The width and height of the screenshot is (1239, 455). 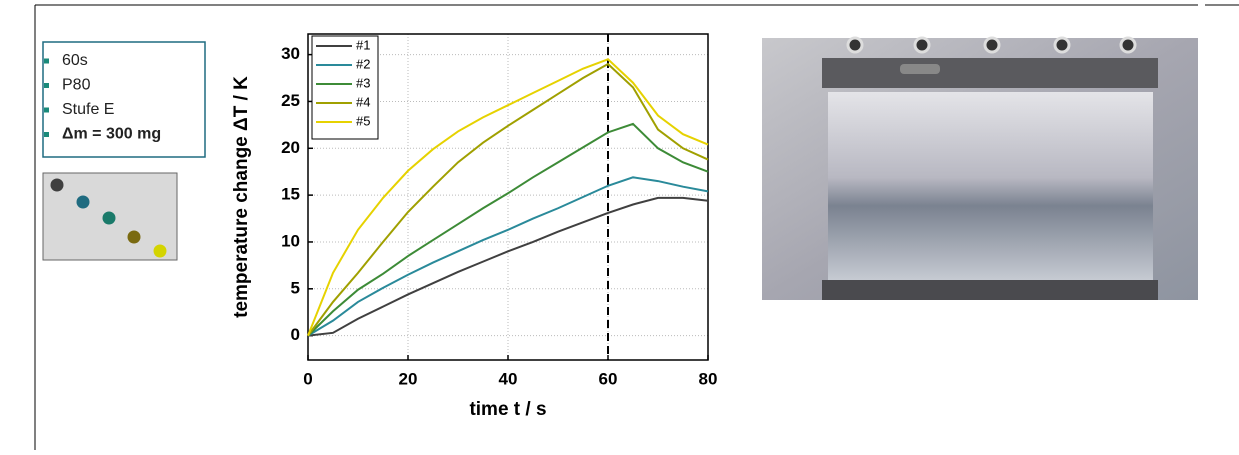 I want to click on legend-label: #5, so click(x=363, y=120).